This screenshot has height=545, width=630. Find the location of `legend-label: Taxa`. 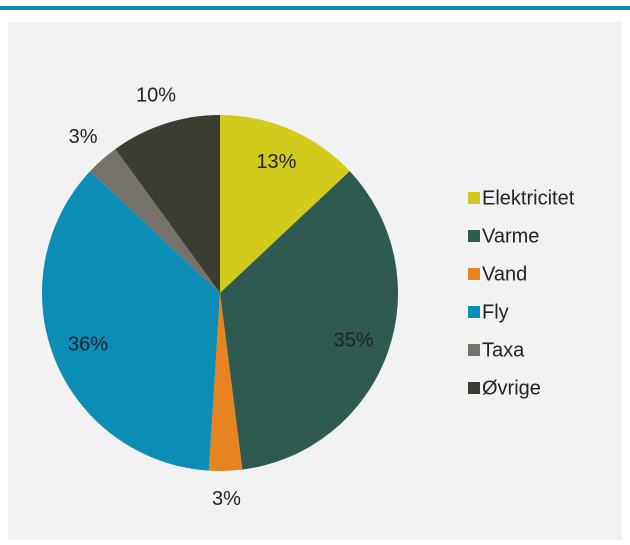

legend-label: Taxa is located at coordinates (503, 350).